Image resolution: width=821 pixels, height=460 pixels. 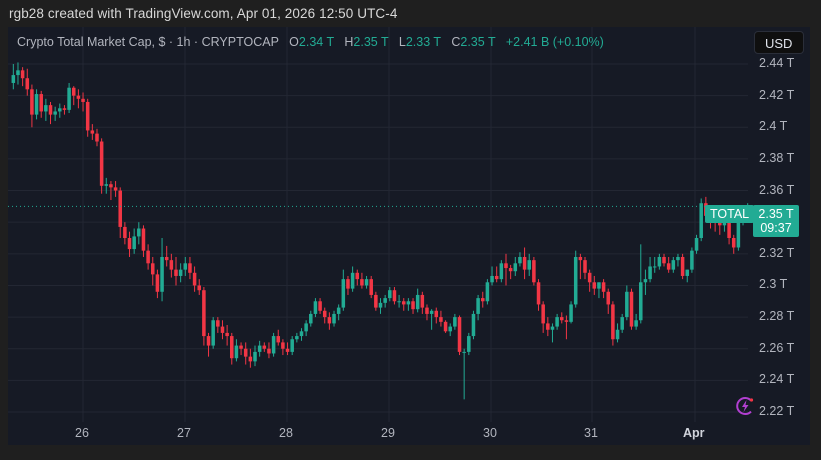 What do you see at coordinates (694, 433) in the screenshot?
I see `time-axis-label: Apr` at bounding box center [694, 433].